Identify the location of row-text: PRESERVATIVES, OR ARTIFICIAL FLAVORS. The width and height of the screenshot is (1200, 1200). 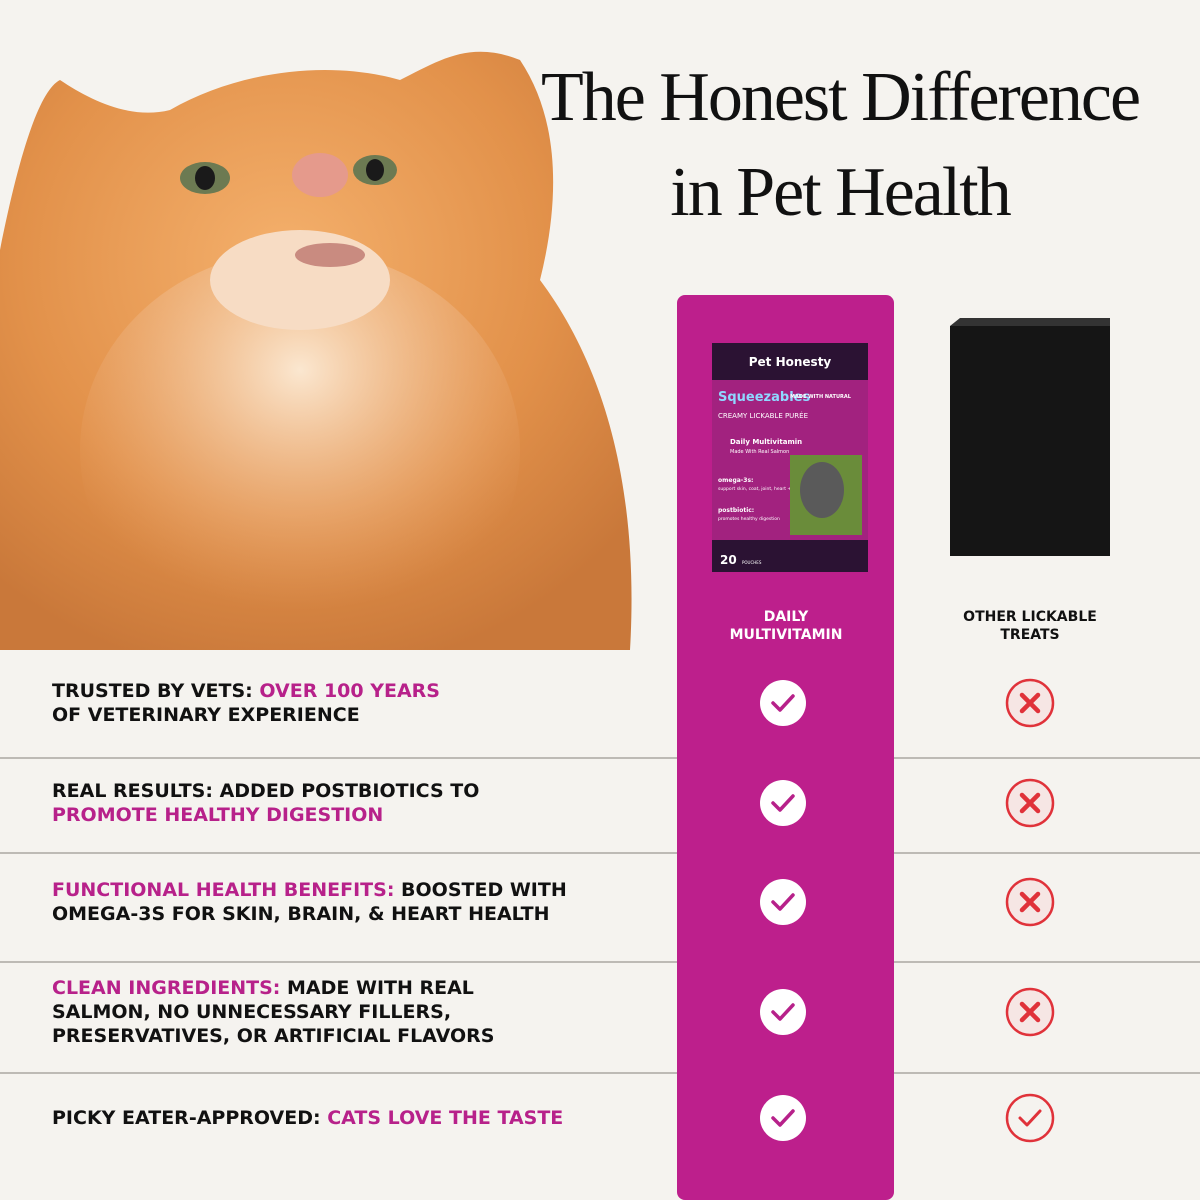
(273, 1036).